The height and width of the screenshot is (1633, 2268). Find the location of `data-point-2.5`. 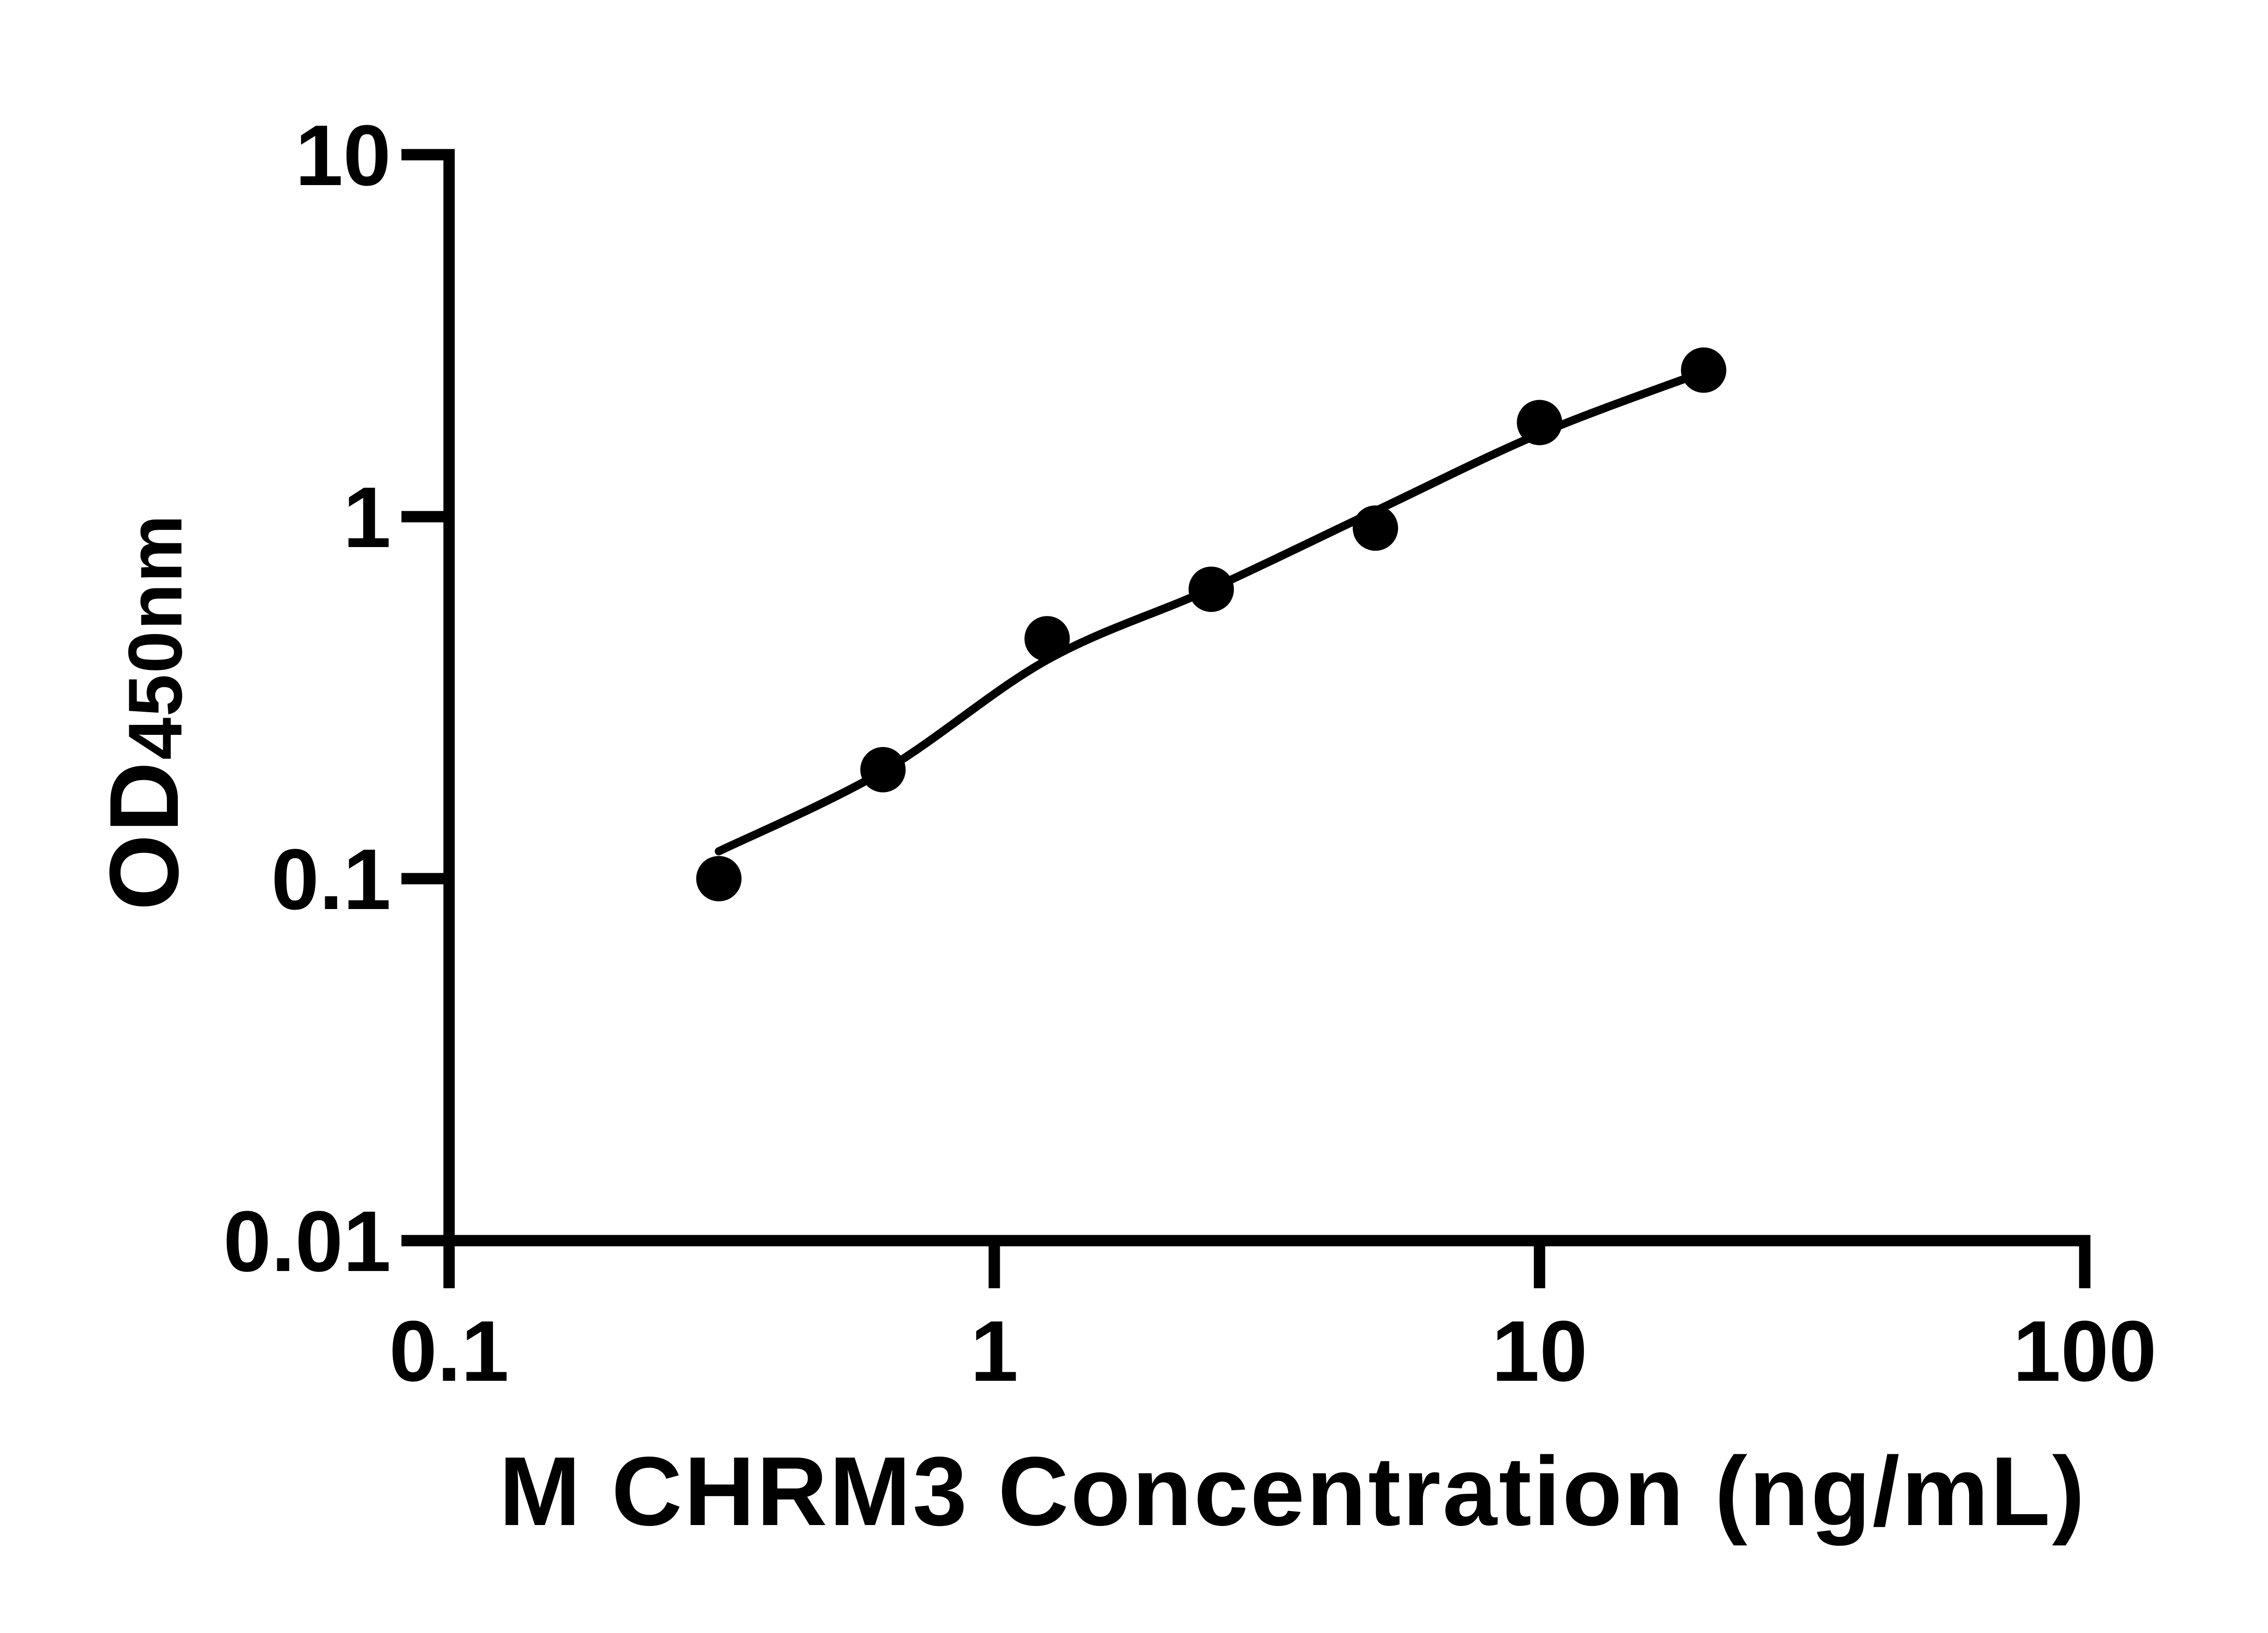

data-point-2.5 is located at coordinates (1211, 589).